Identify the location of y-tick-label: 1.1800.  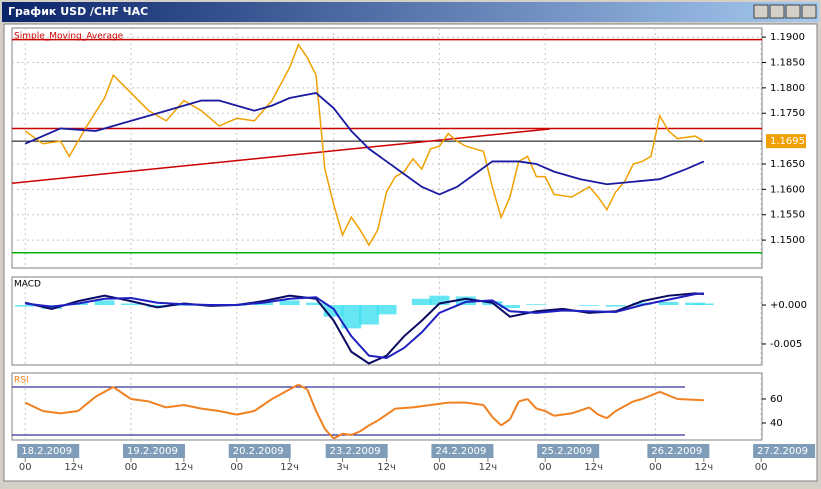
(787, 88).